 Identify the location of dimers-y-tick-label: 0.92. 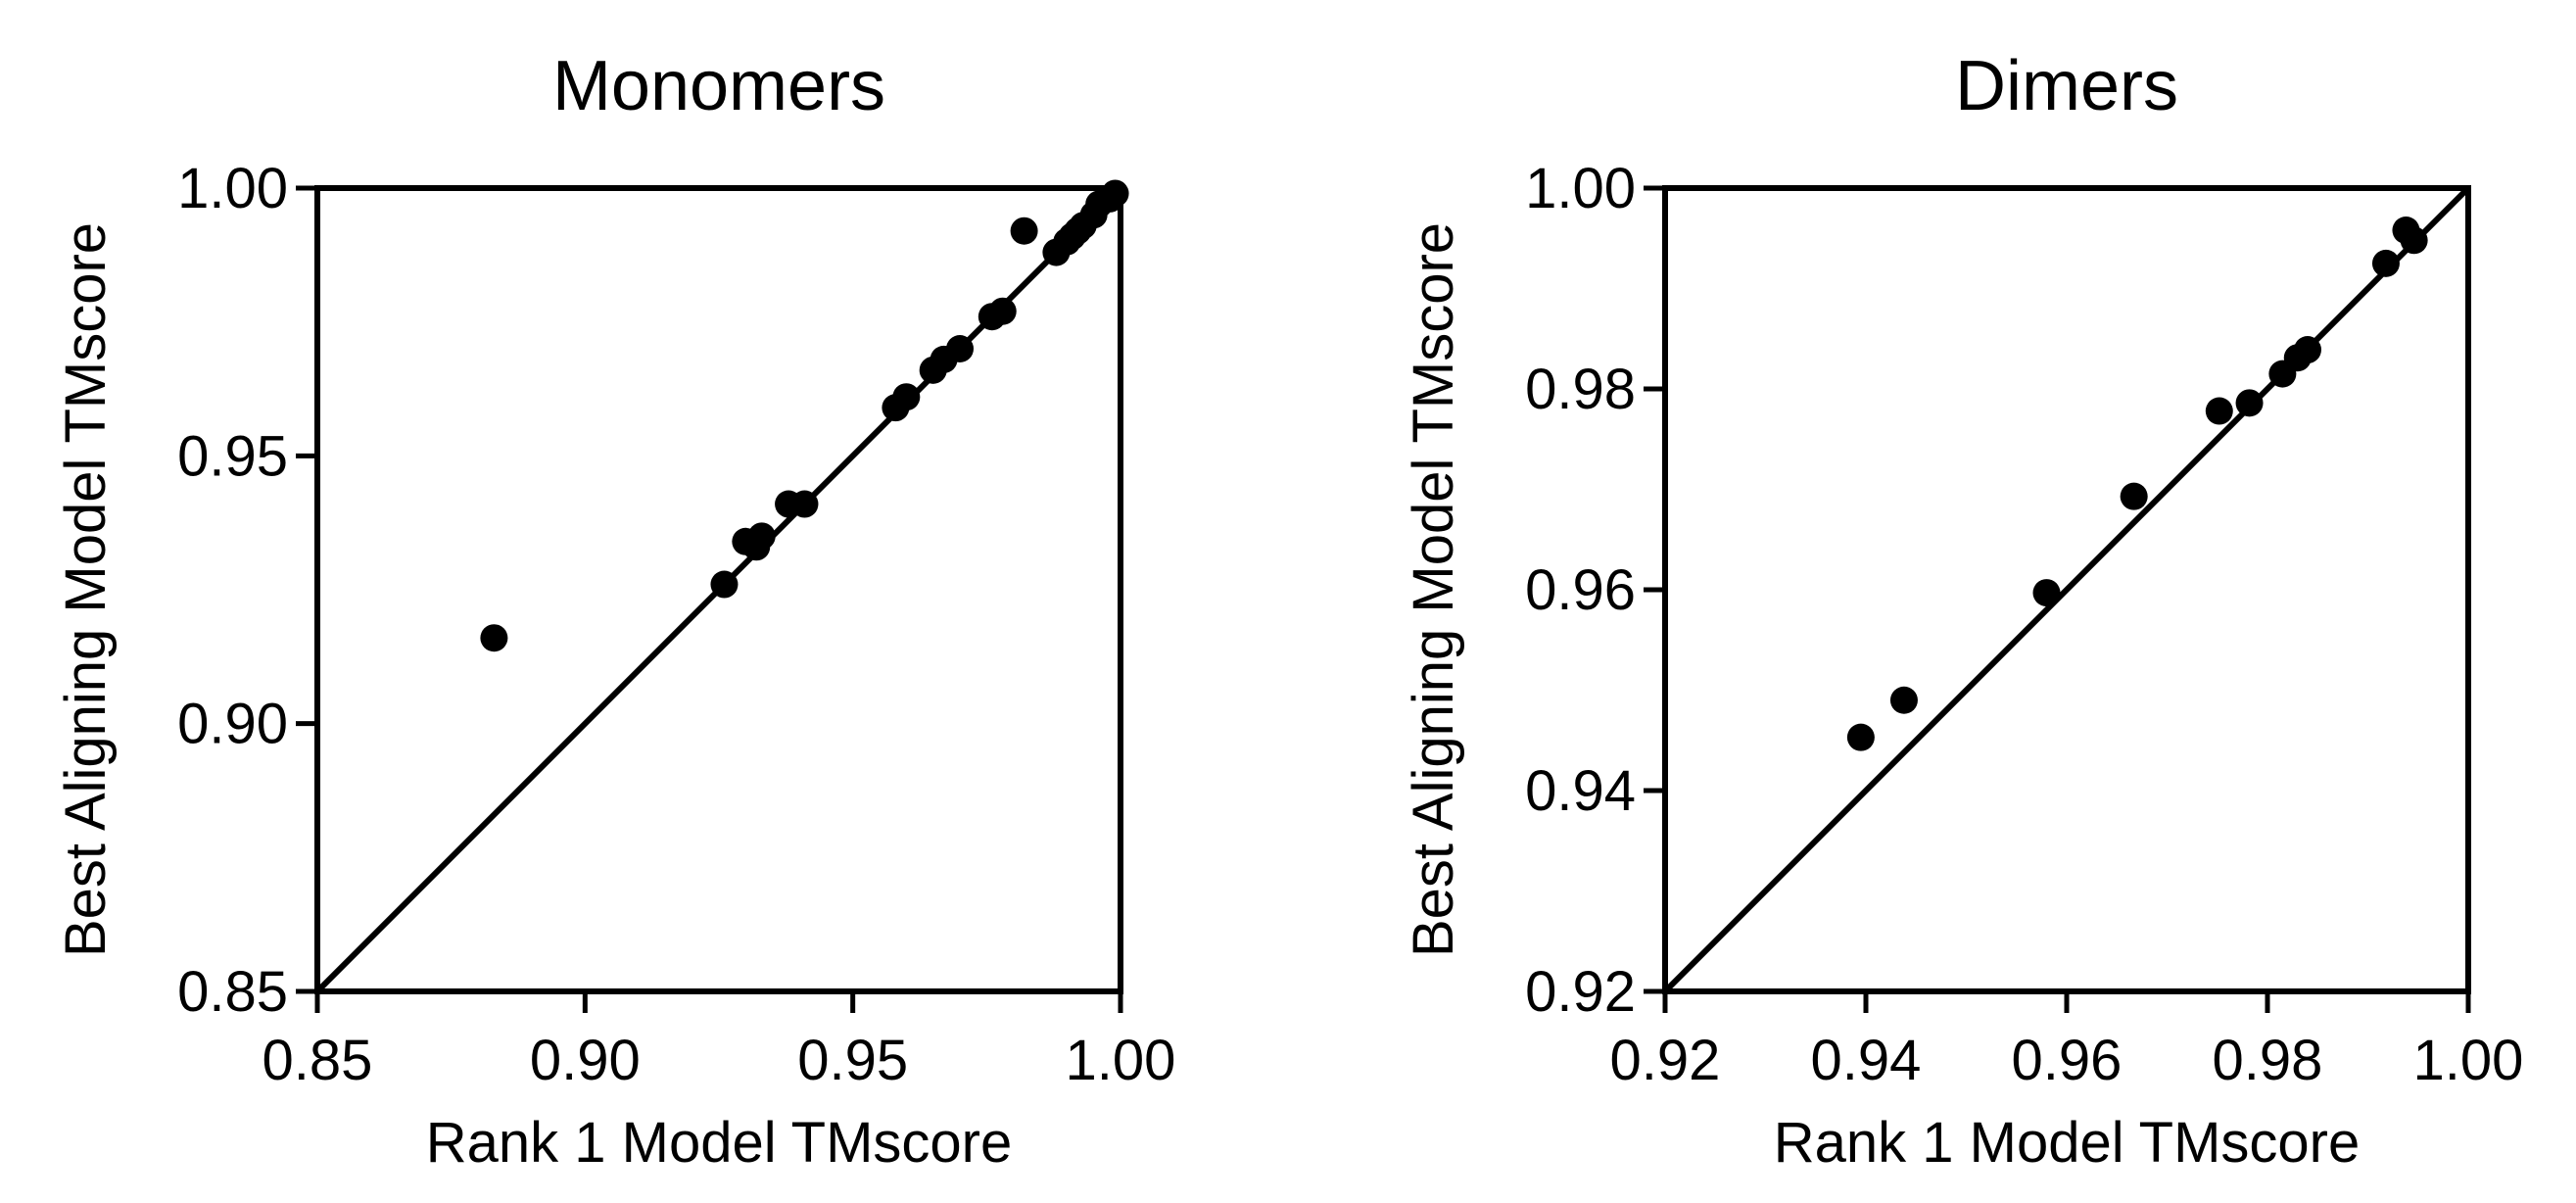
(1580, 992).